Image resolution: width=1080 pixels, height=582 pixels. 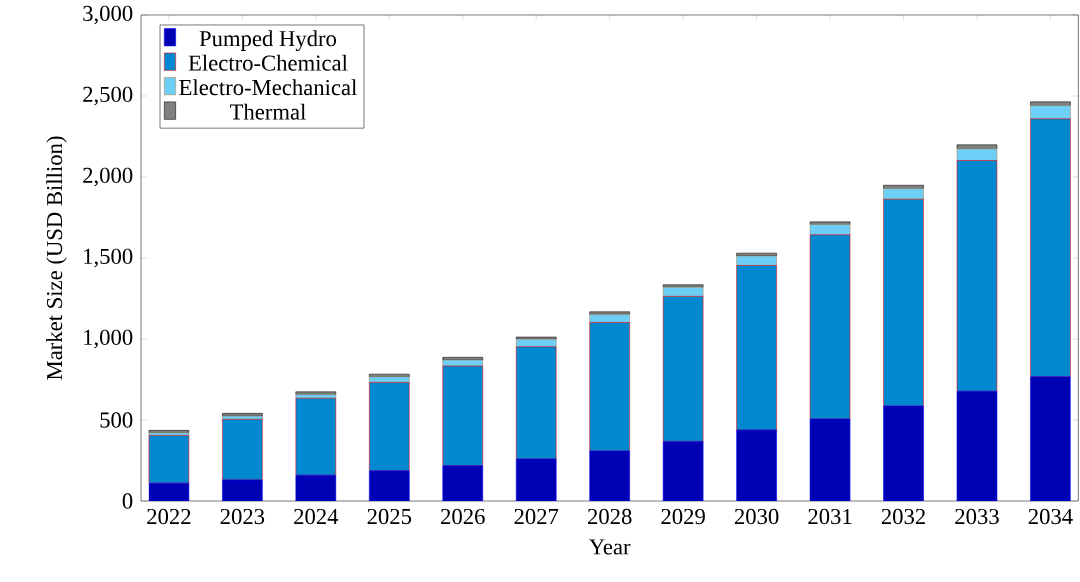 What do you see at coordinates (116, 420) in the screenshot?
I see `y-tick-label: 500` at bounding box center [116, 420].